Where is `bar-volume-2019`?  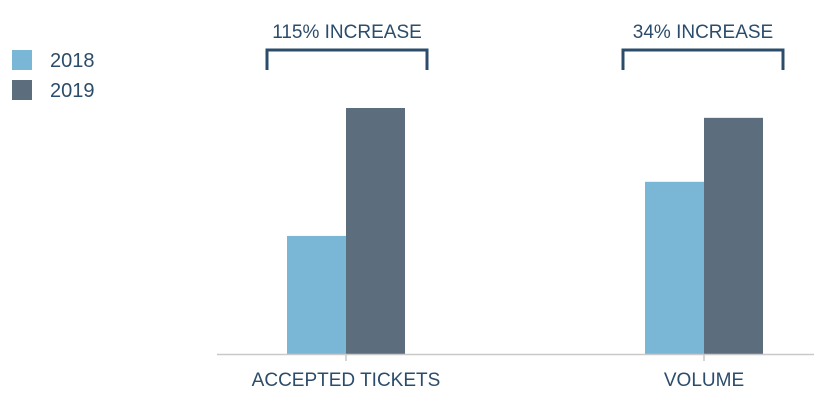
bar-volume-2019 is located at coordinates (733, 235).